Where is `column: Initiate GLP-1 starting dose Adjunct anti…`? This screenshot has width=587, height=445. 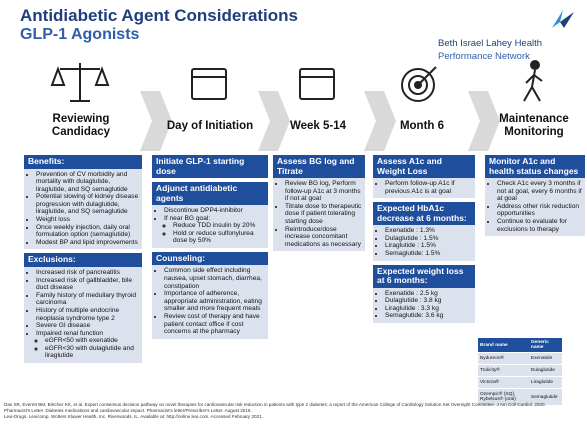
column: Initiate GLP-1 starting dose Adjunct anti… is located at coordinates (210, 249).